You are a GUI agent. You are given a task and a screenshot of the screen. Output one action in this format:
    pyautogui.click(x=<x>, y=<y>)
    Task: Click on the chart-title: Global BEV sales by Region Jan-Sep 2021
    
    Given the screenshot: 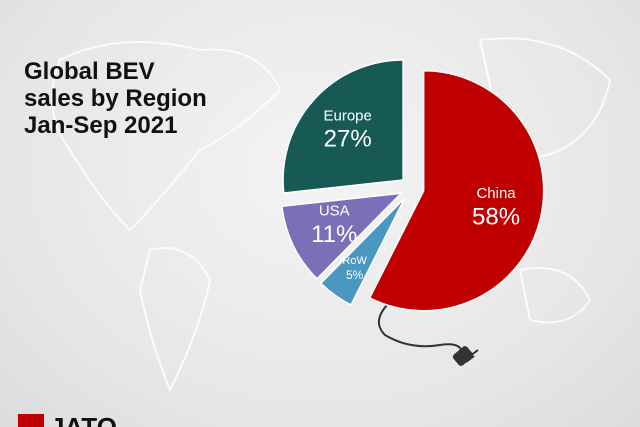 What is the action you would take?
    pyautogui.click(x=115, y=98)
    